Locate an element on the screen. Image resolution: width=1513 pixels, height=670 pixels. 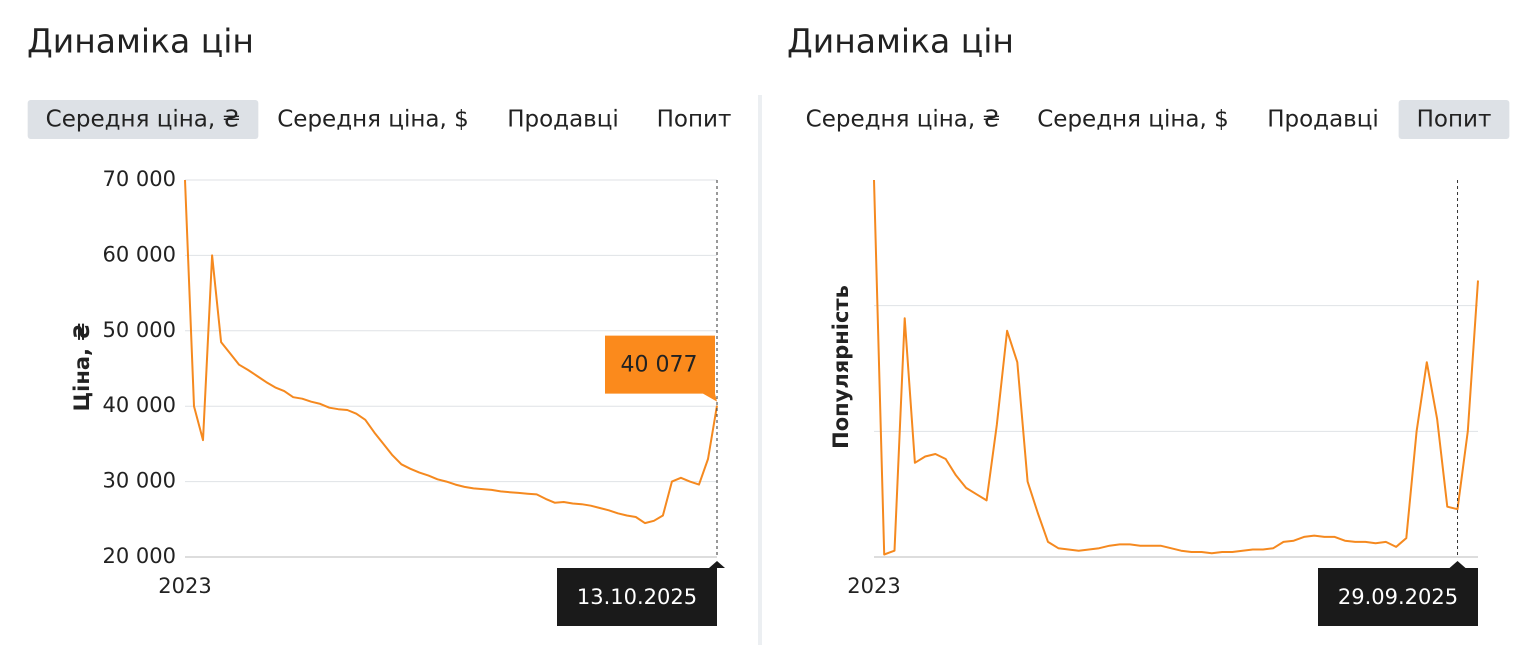
y-tick-label: 50 000 is located at coordinates (139, 330).